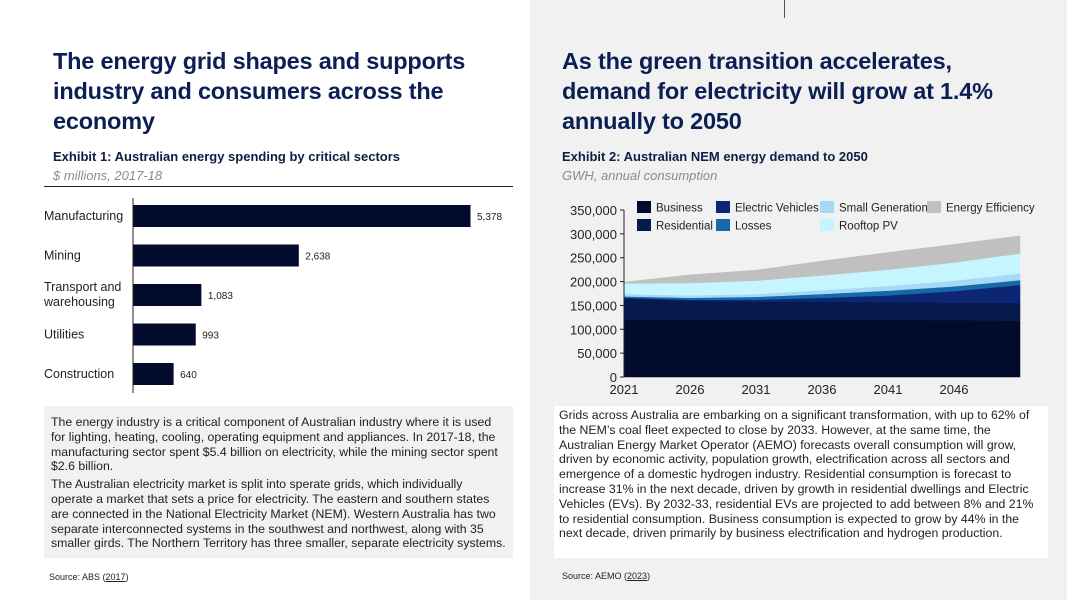 This screenshot has width=1067, height=600. I want to click on y-tick-label: 200,000, so click(593, 282).